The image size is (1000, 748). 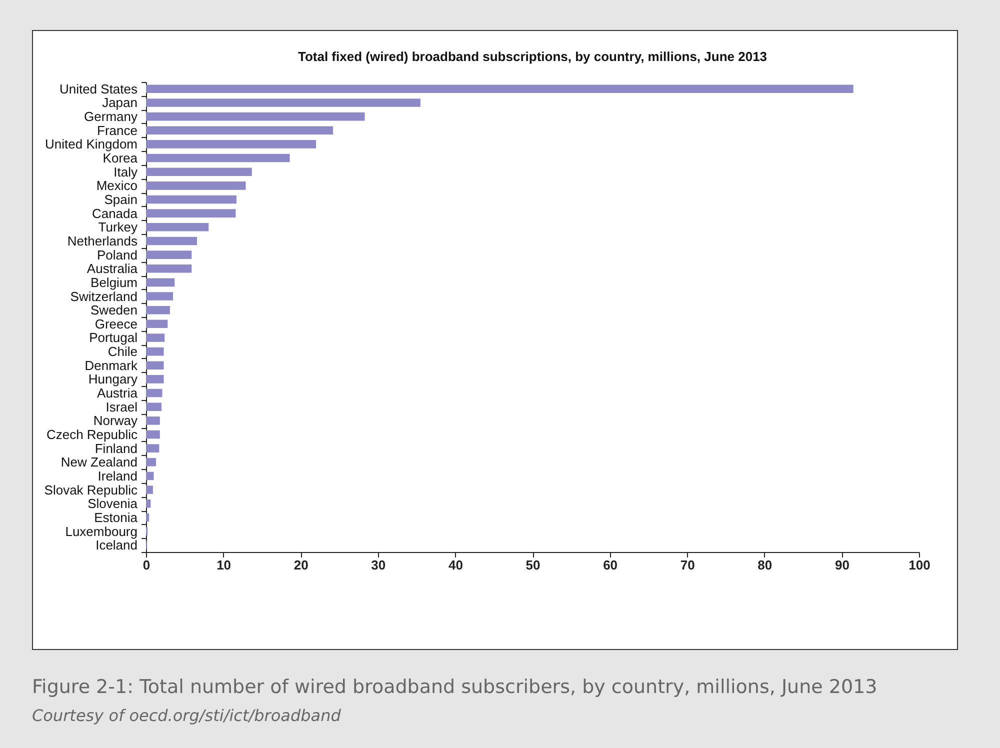 What do you see at coordinates (99, 462) in the screenshot?
I see `y-tick-label: New Zealand` at bounding box center [99, 462].